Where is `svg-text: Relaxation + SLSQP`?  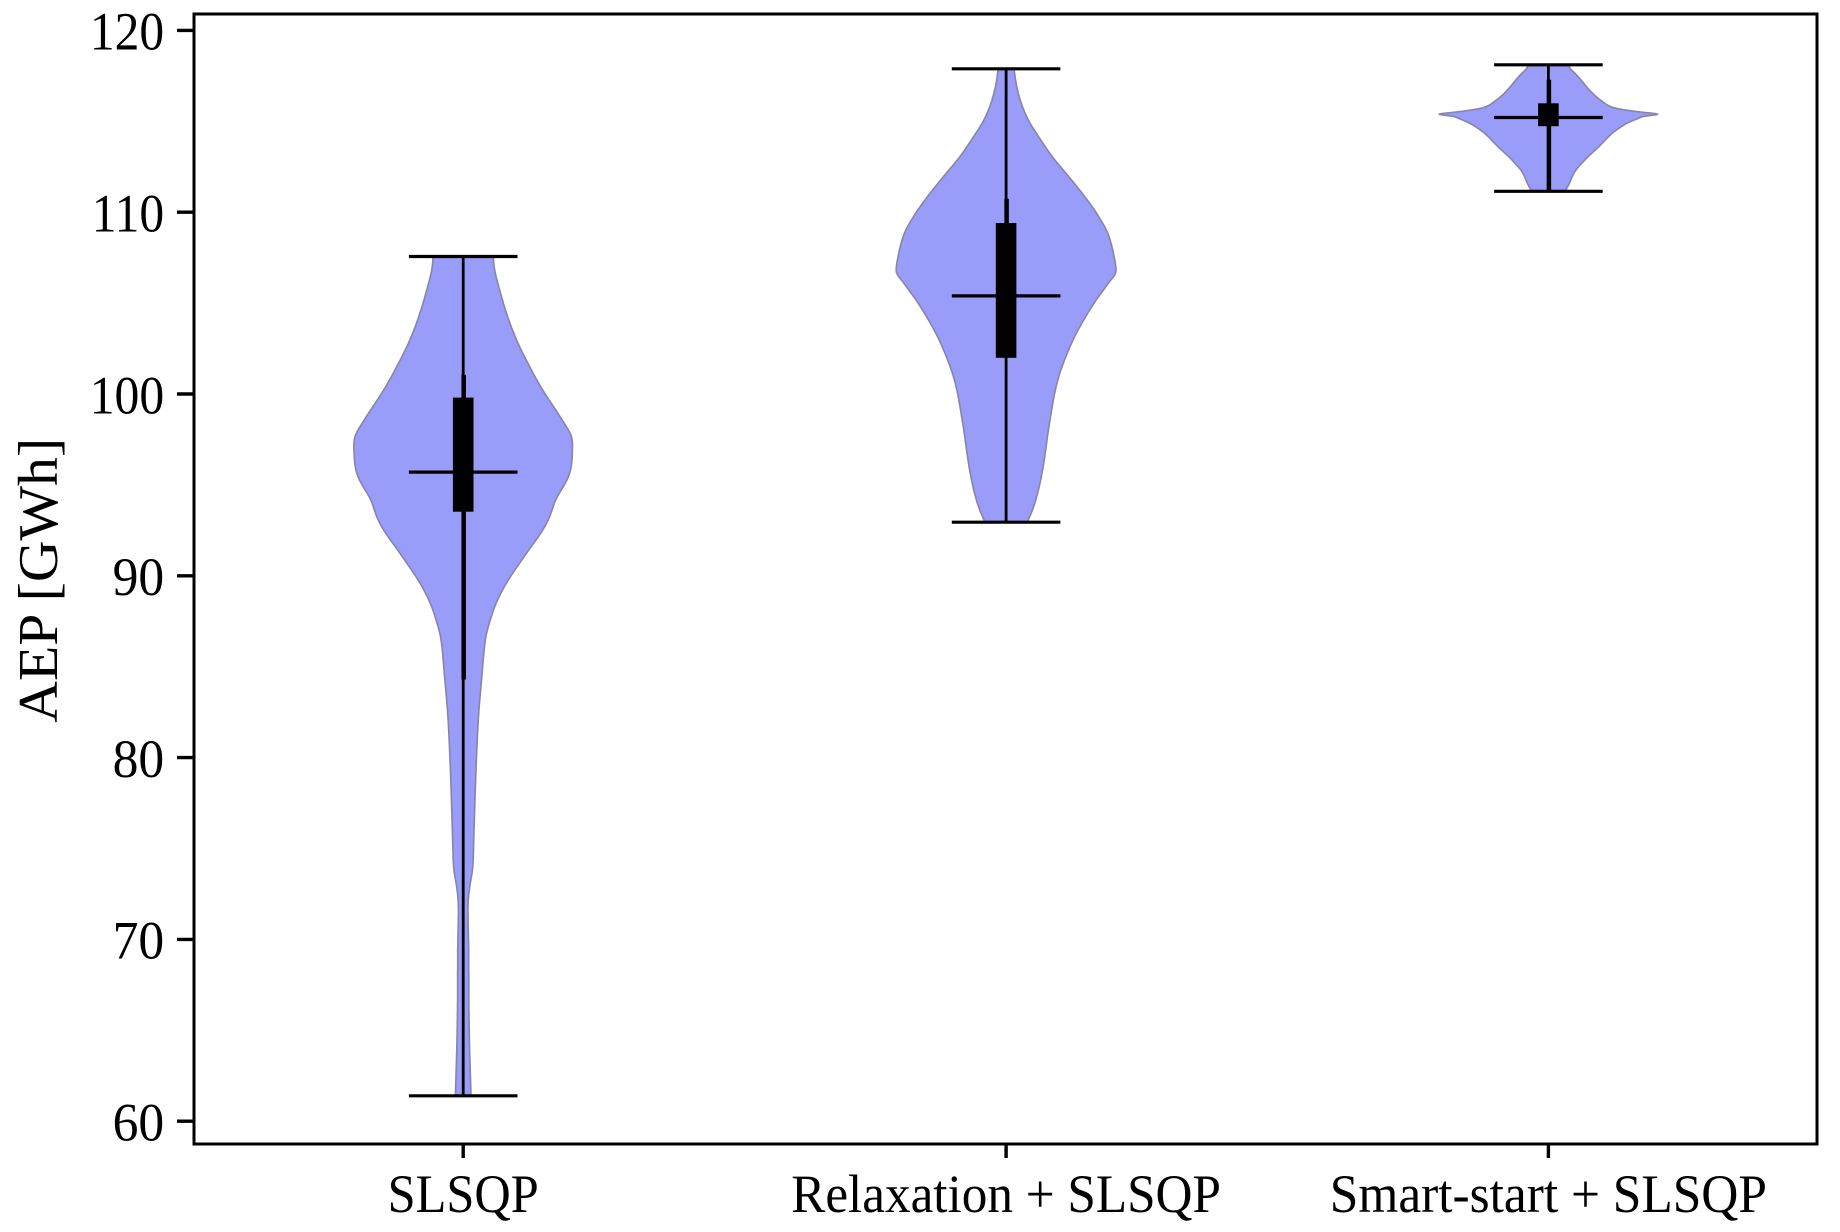 svg-text: Relaxation + SLSQP is located at coordinates (1006, 1194).